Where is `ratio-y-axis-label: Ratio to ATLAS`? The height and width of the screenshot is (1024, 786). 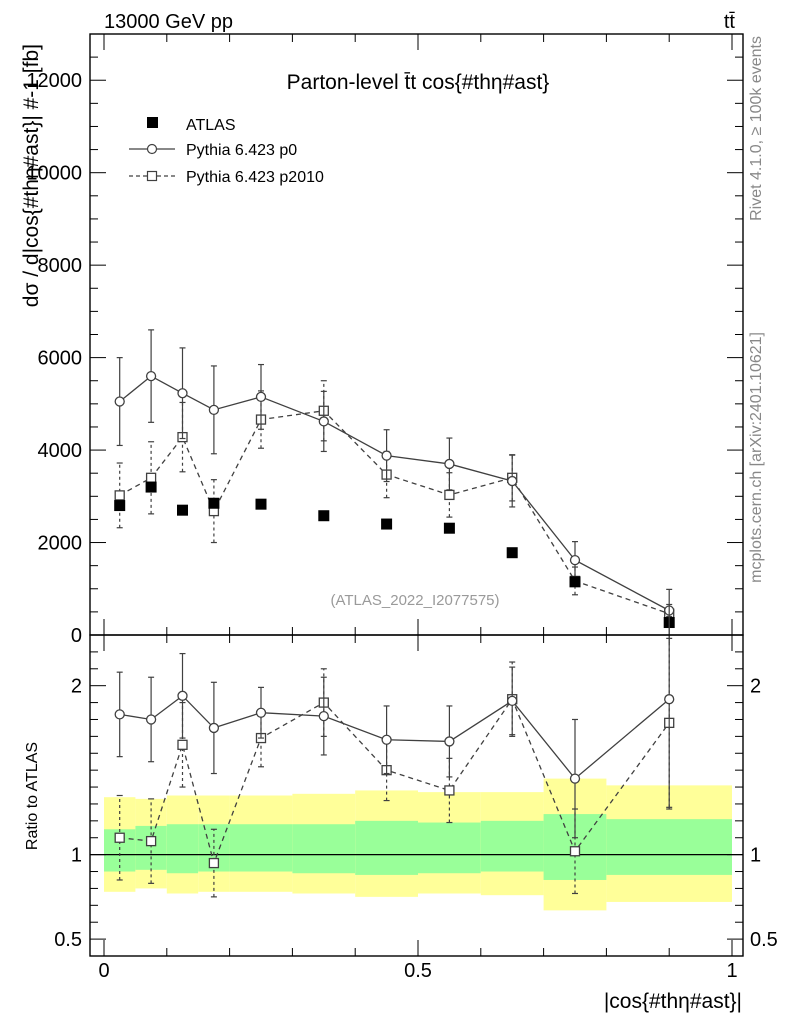 ratio-y-axis-label: Ratio to ATLAS is located at coordinates (32, 796).